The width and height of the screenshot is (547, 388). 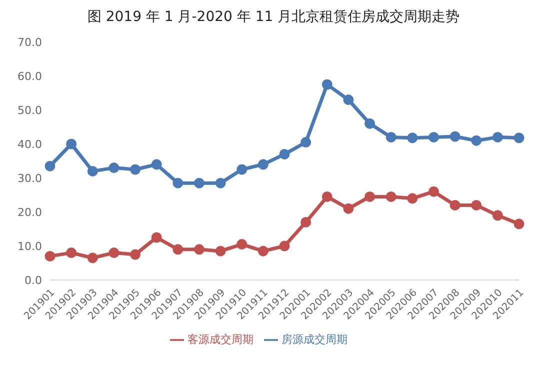 I want to click on y-tick-label: 10.0, so click(x=30, y=246).